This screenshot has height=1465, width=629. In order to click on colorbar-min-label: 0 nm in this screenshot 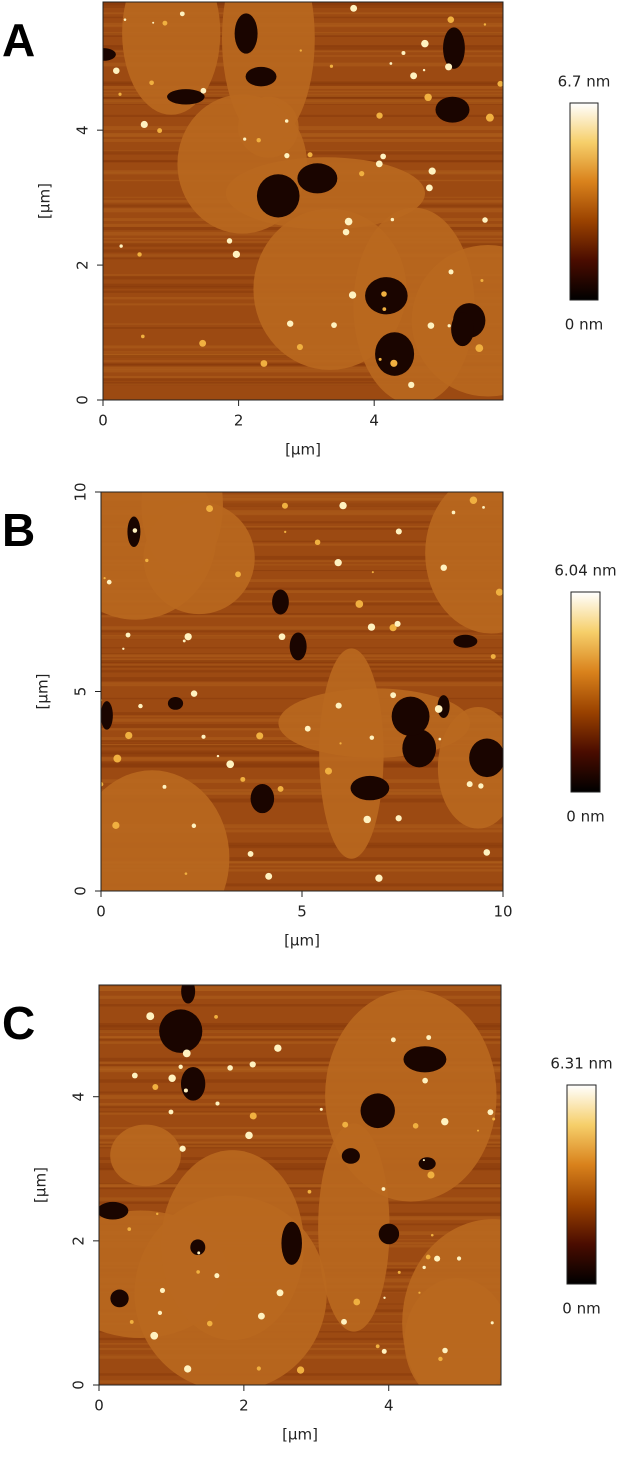, I will do `click(584, 325)`.